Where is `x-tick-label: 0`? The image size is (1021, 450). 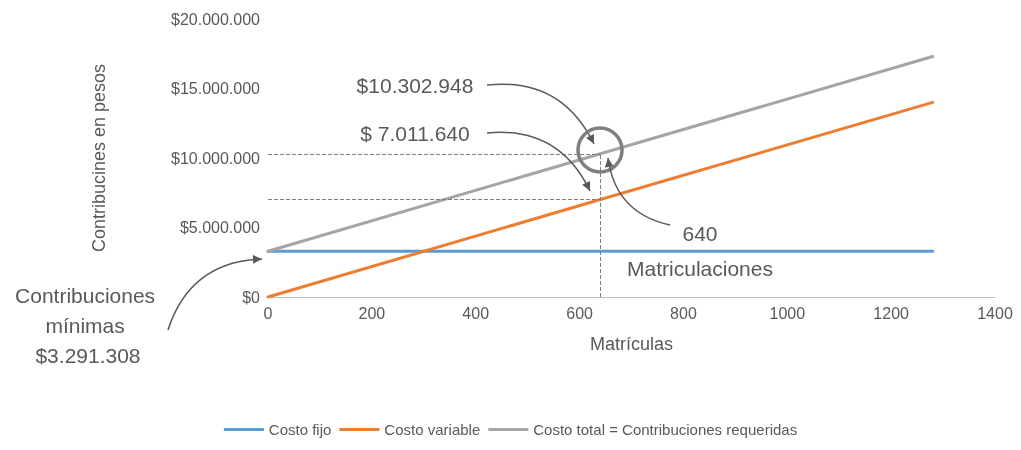
x-tick-label: 0 is located at coordinates (268, 313).